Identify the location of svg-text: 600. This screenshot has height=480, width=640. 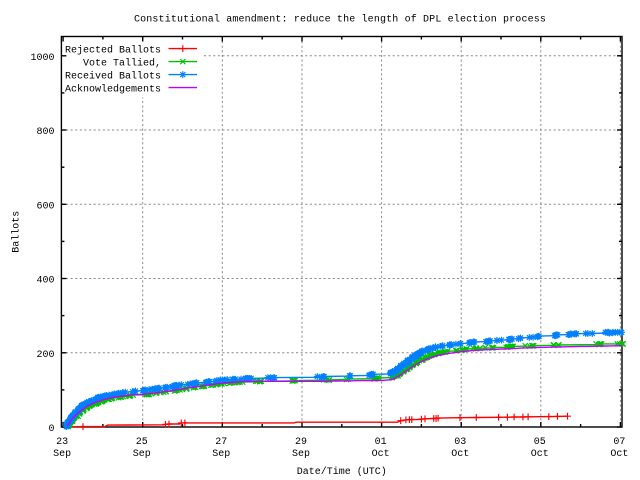
(45, 207).